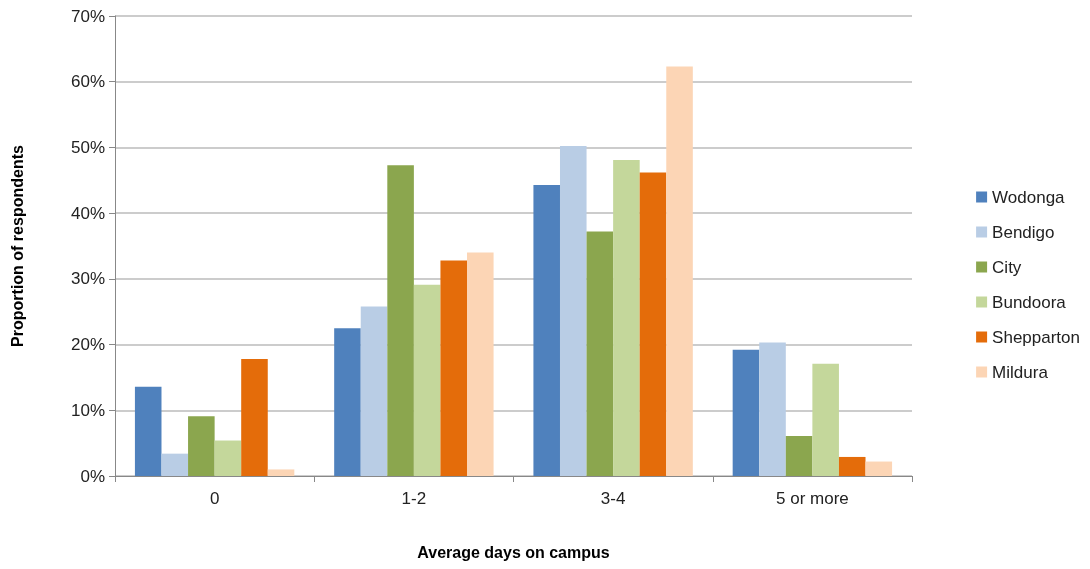  I want to click on y-tick-label: 60%, so click(87, 82).